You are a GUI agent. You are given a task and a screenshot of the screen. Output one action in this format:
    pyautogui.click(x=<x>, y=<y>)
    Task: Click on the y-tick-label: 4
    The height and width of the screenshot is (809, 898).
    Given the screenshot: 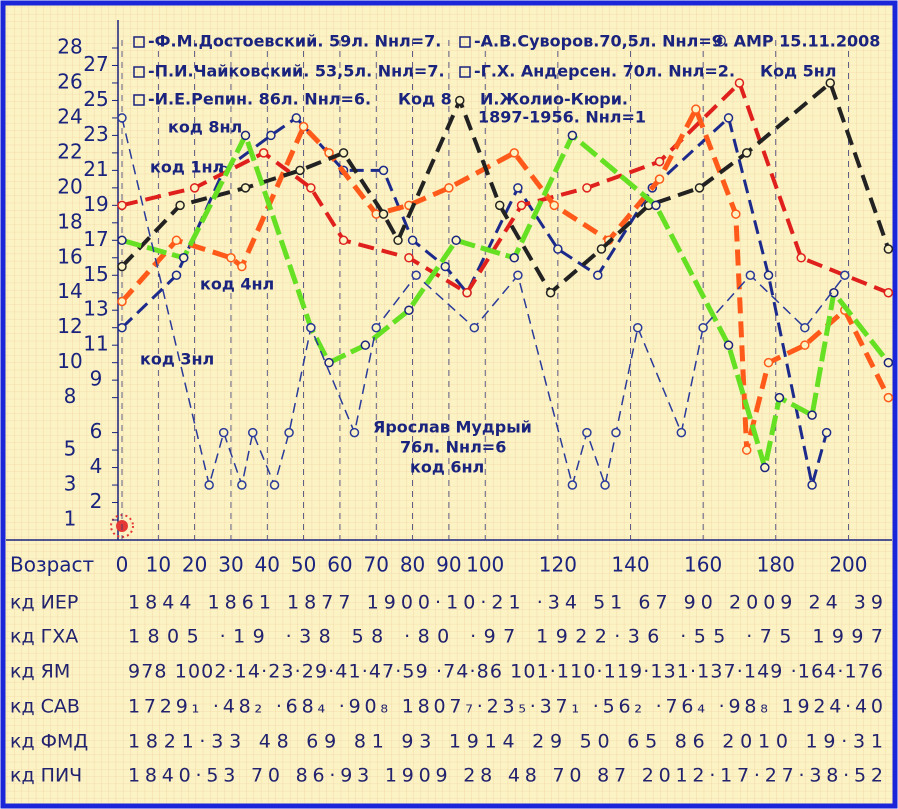 What is the action you would take?
    pyautogui.click(x=96, y=466)
    